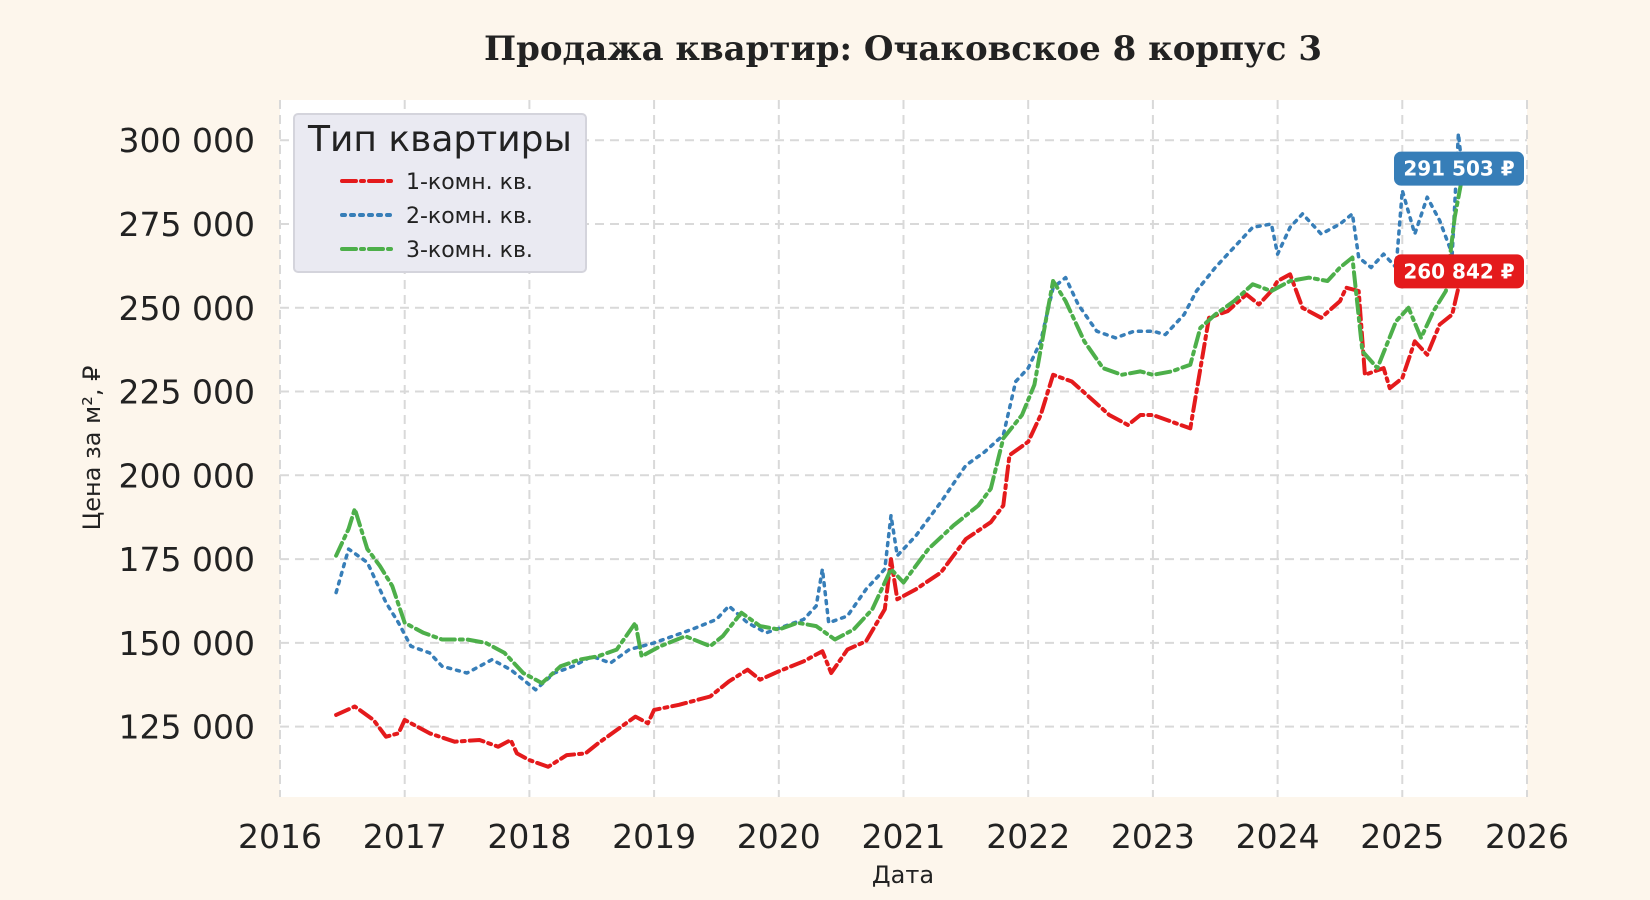  I want to click on x-tick-label: 2026, so click(1527, 836).